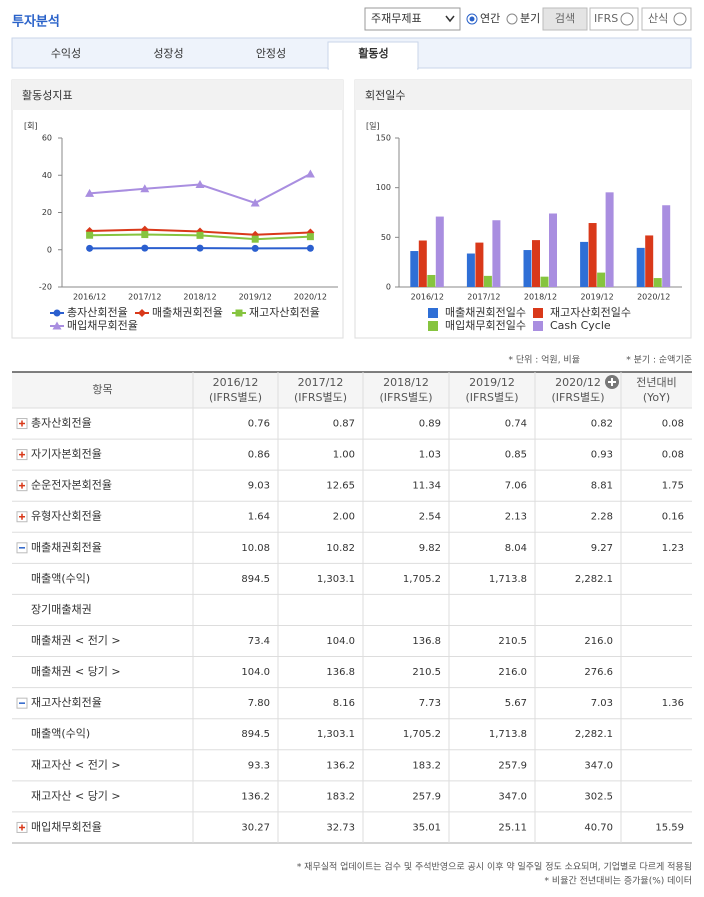  Describe the element at coordinates (430, 455) in the screenshot. I see `cell: 1.03` at that location.